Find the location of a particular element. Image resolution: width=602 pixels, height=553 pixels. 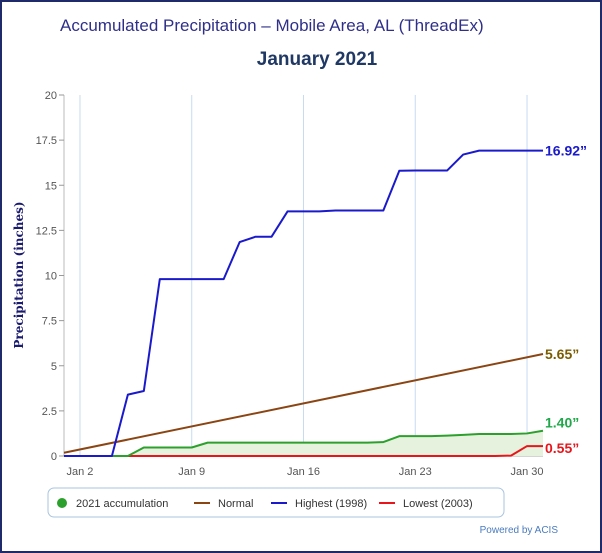

y-tick-label: 7.5 is located at coordinates (49, 322).